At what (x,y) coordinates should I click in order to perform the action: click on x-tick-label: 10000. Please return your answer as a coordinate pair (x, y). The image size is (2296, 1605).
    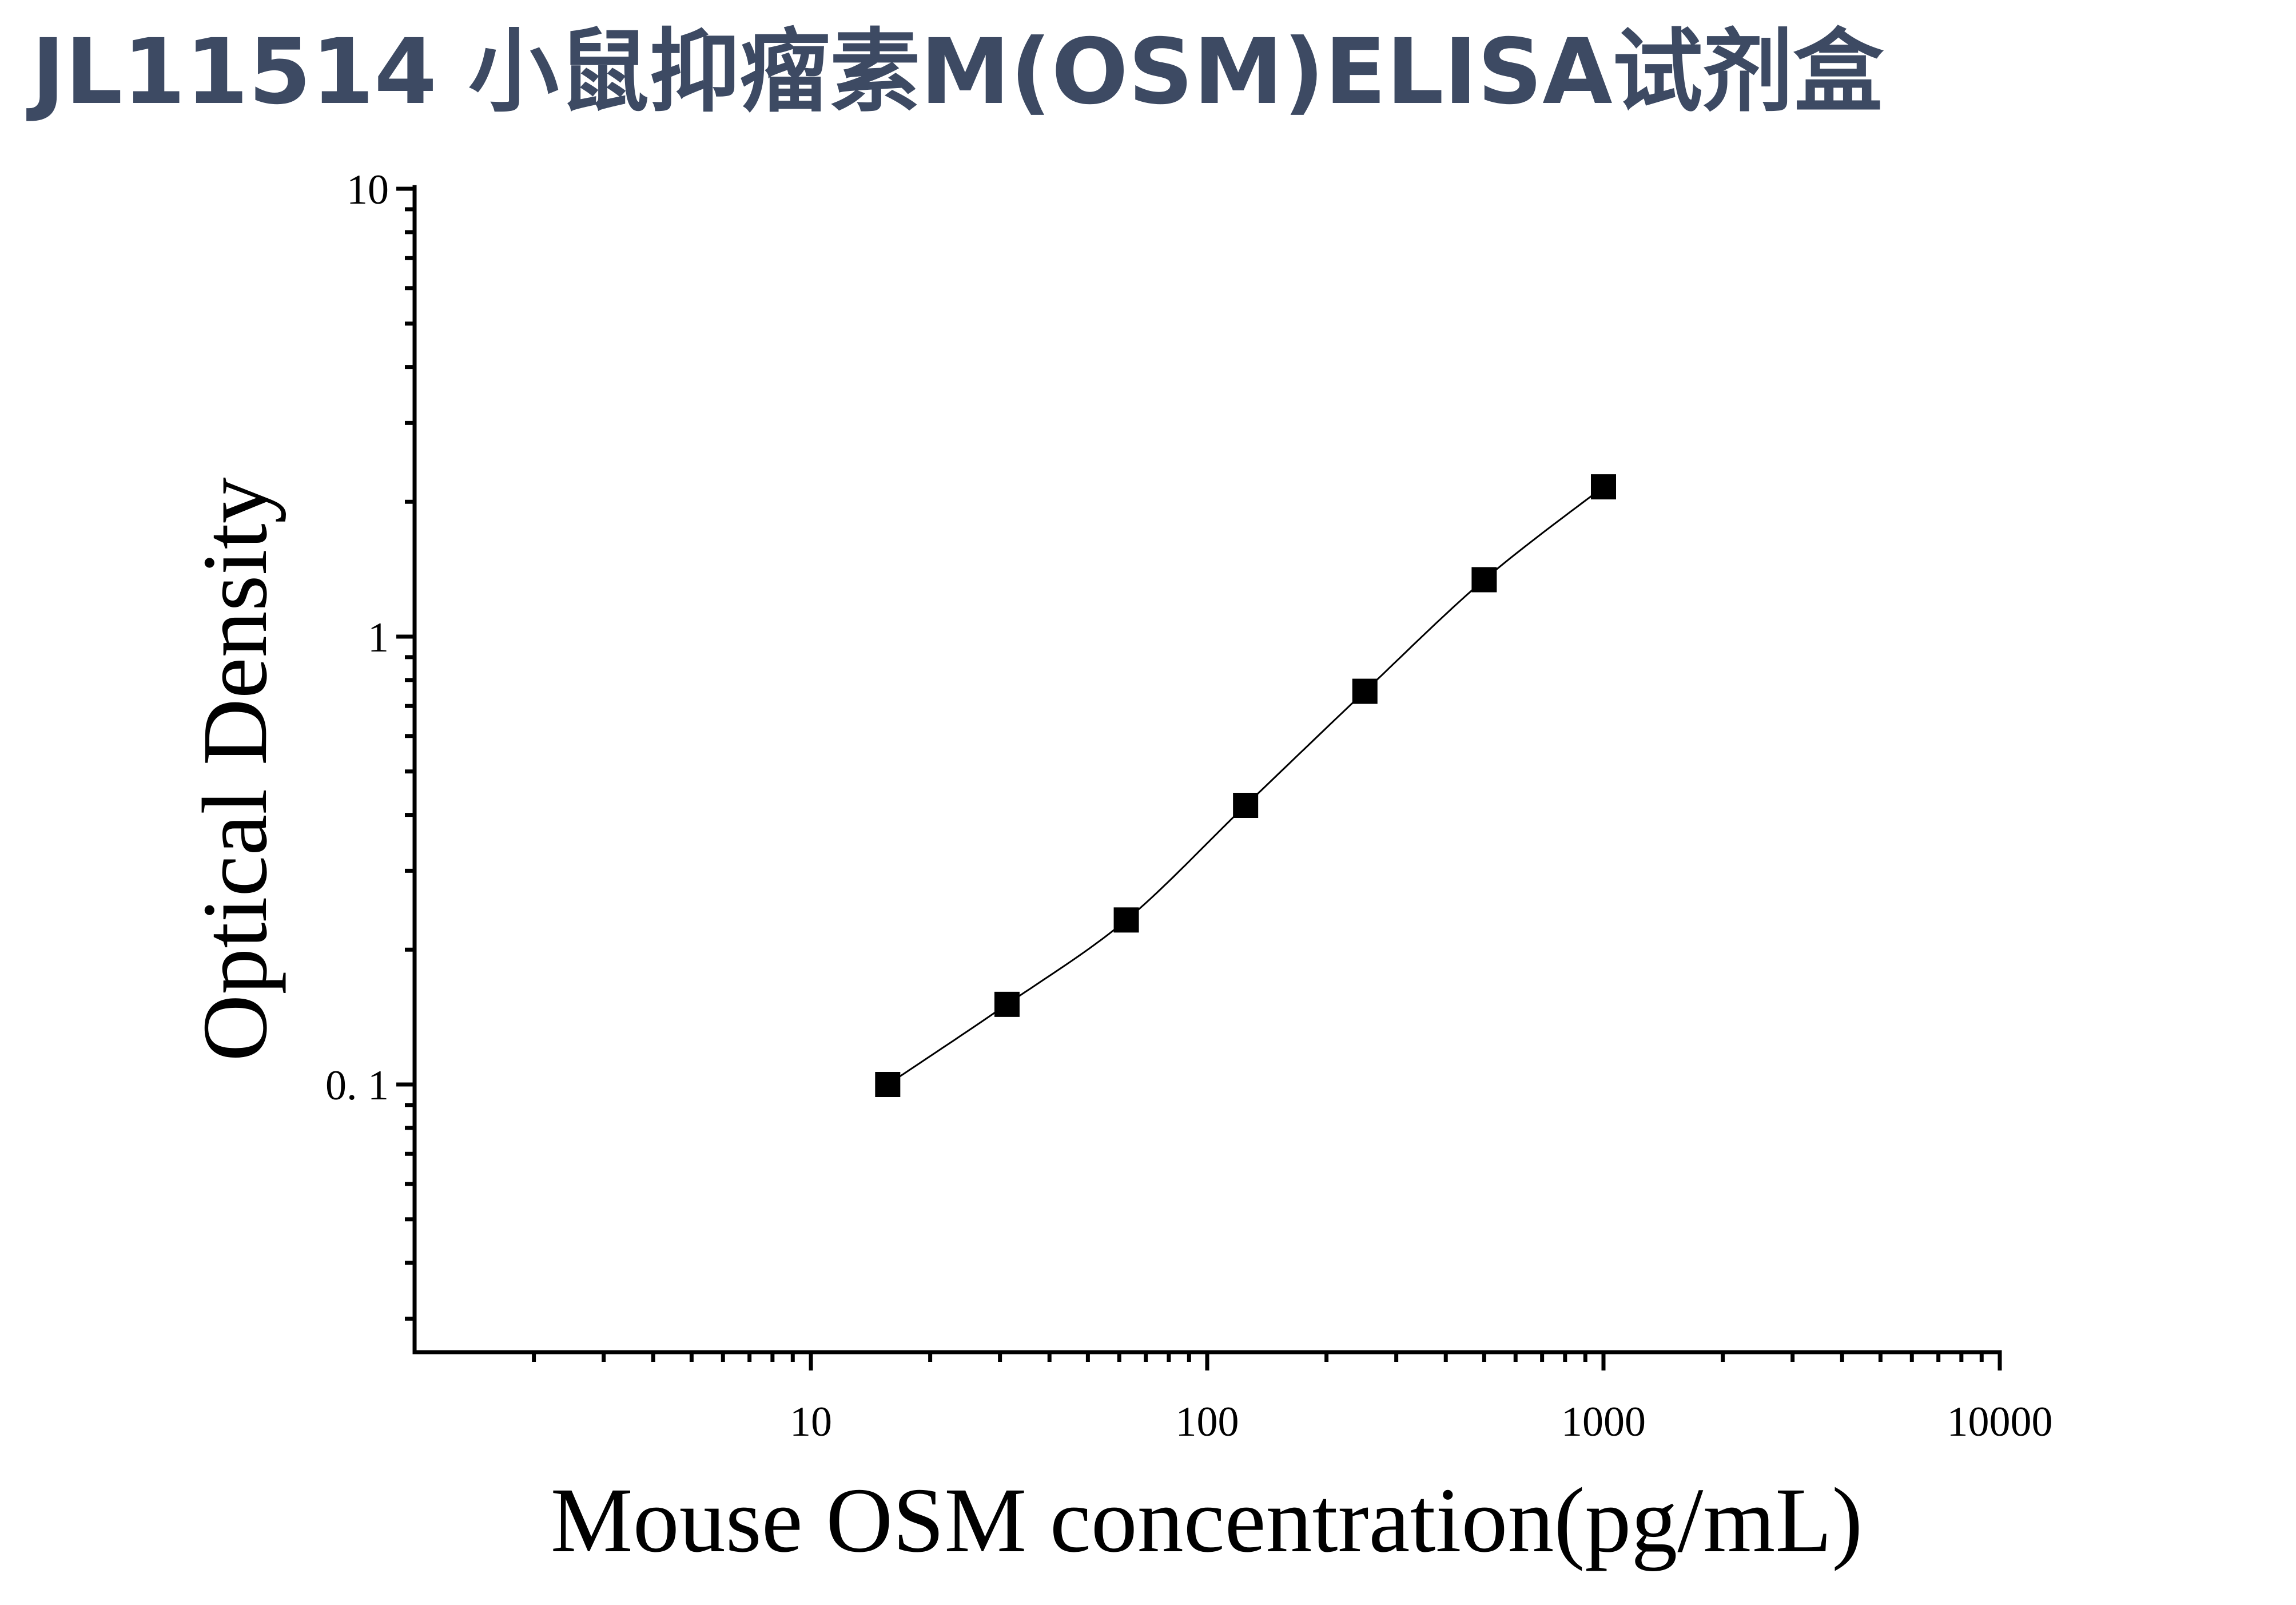
    Looking at the image, I should click on (2000, 1422).